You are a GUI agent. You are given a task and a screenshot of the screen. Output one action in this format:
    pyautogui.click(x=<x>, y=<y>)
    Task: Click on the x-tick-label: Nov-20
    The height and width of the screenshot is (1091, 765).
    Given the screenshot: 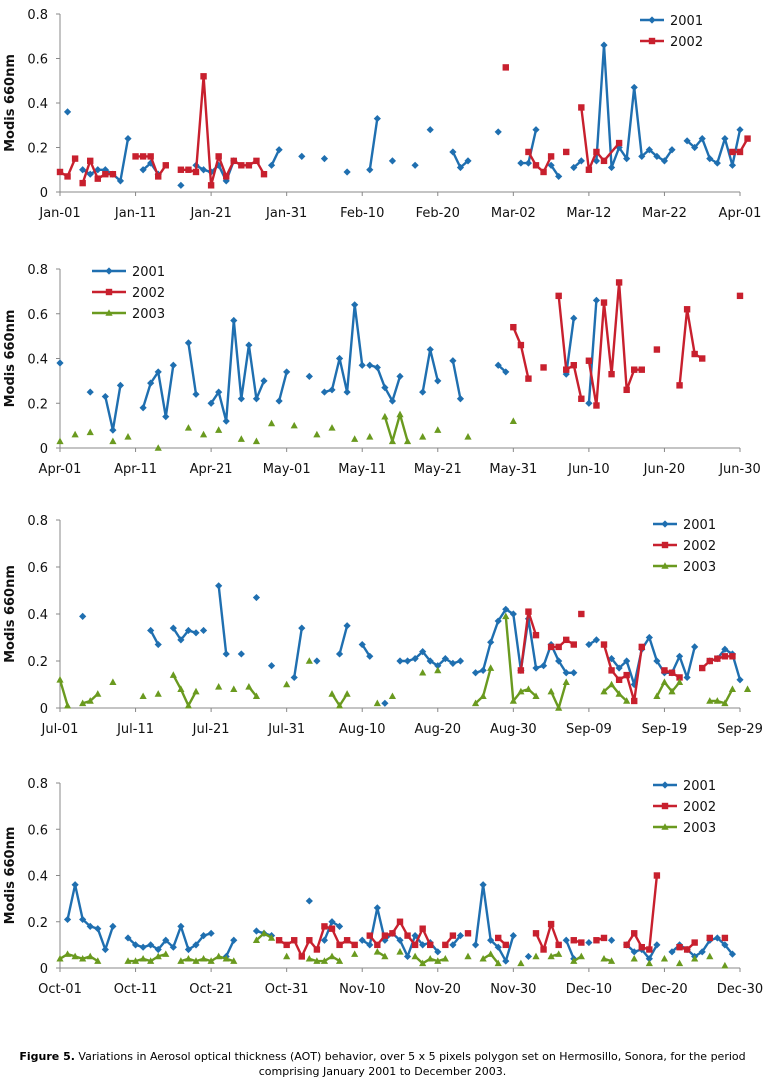 What is the action you would take?
    pyautogui.click(x=438, y=989)
    